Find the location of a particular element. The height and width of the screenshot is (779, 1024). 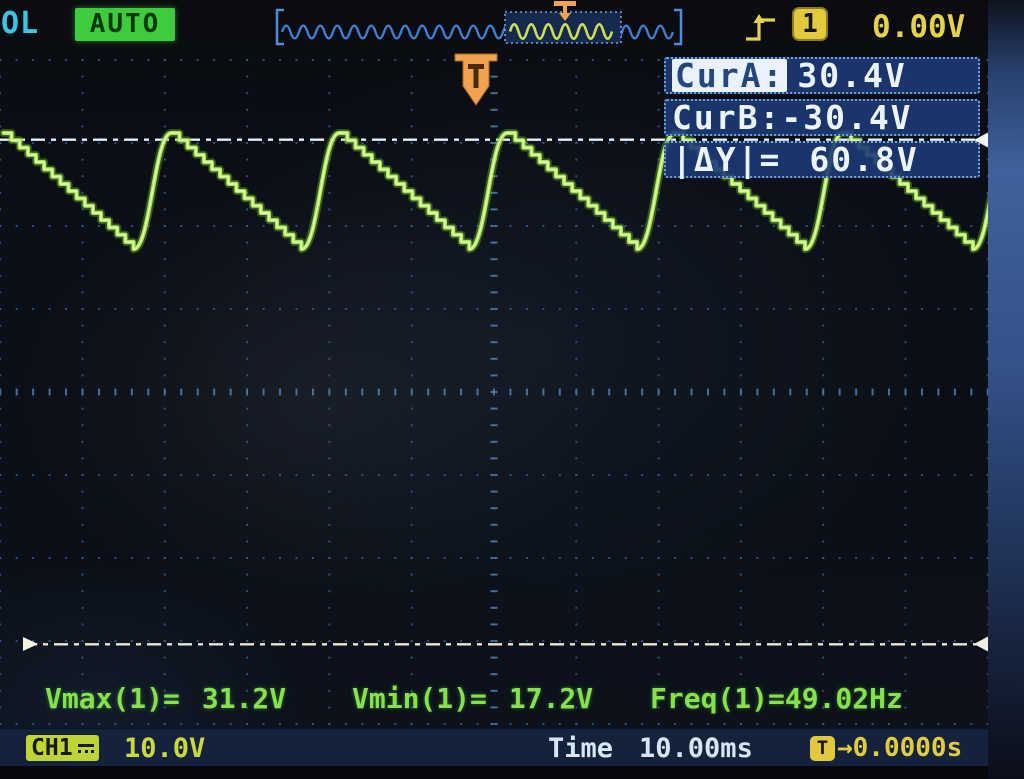

bezel-bottom is located at coordinates (494, 772).